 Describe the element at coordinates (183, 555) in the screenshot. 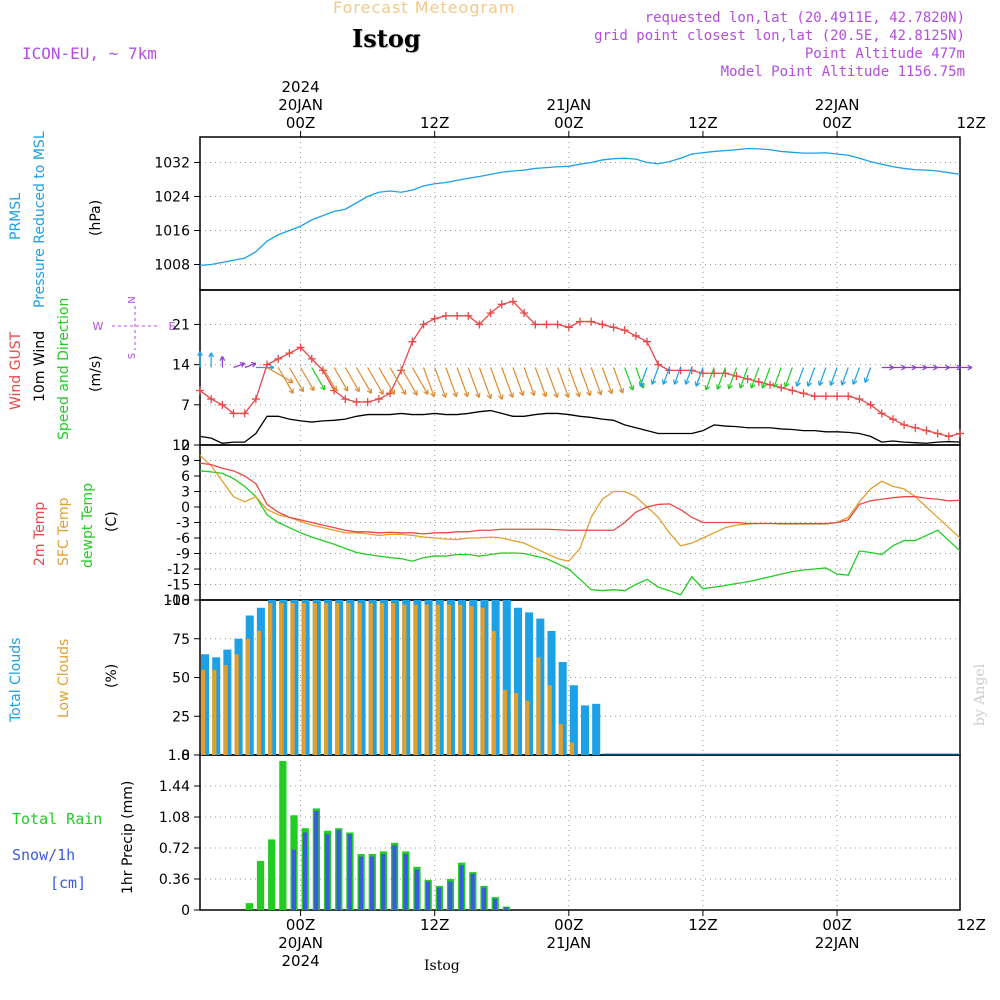

I see `y-tick-label: -9` at that location.